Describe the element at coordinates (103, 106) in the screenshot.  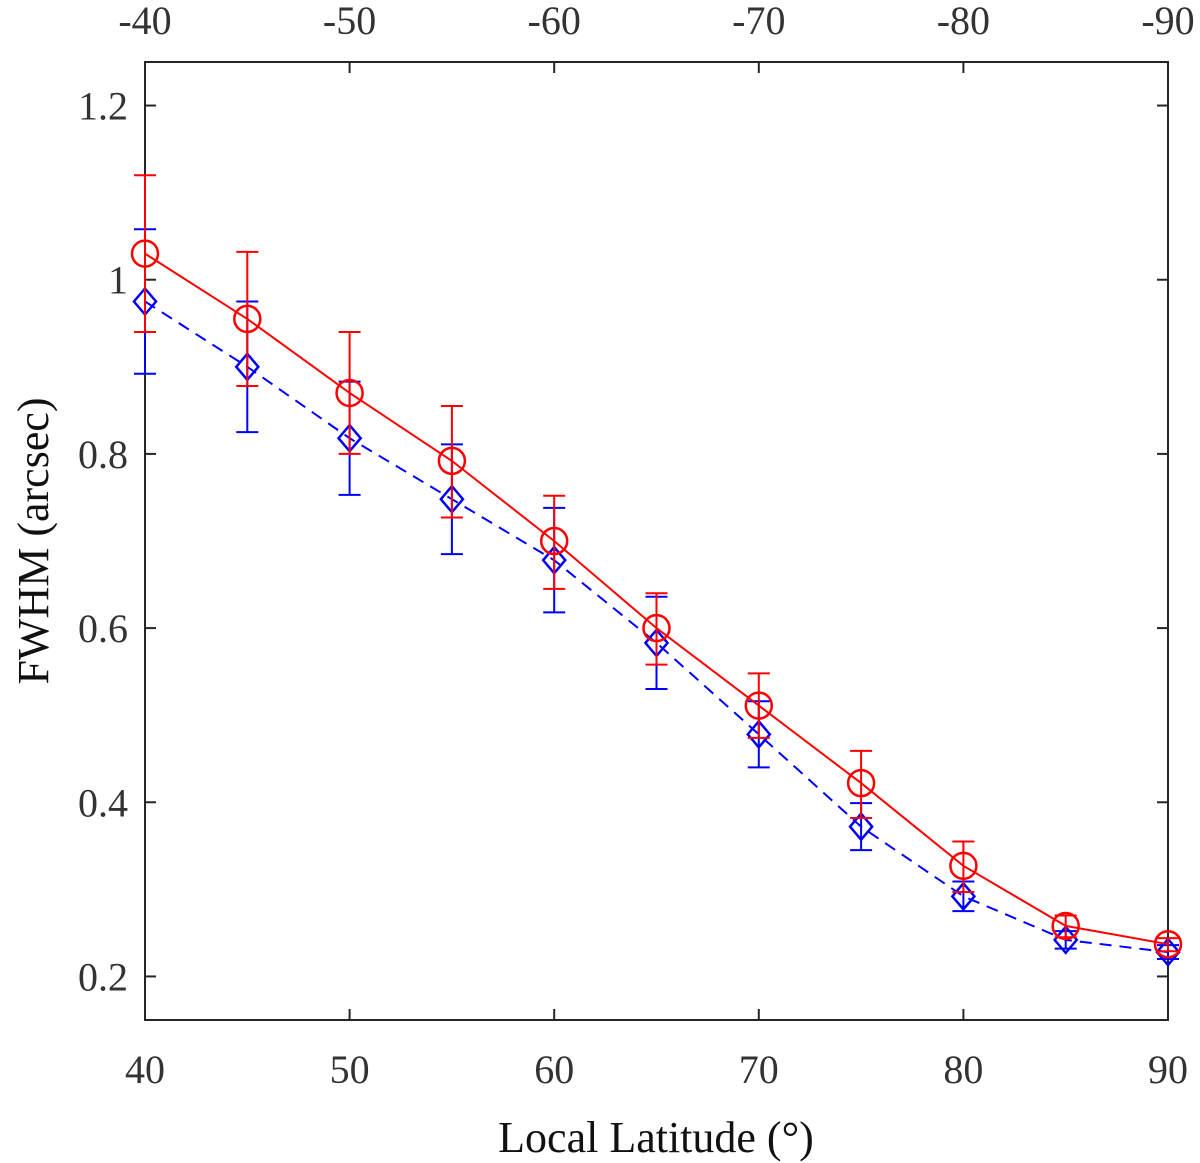
I see `y-tick-label: 1.2` at that location.